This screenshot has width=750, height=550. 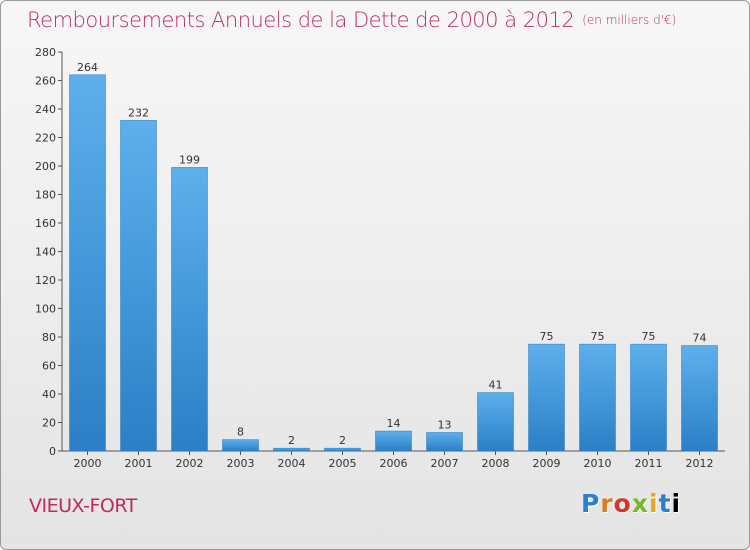 What do you see at coordinates (649, 463) in the screenshot?
I see `x-tick-label: 2011` at bounding box center [649, 463].